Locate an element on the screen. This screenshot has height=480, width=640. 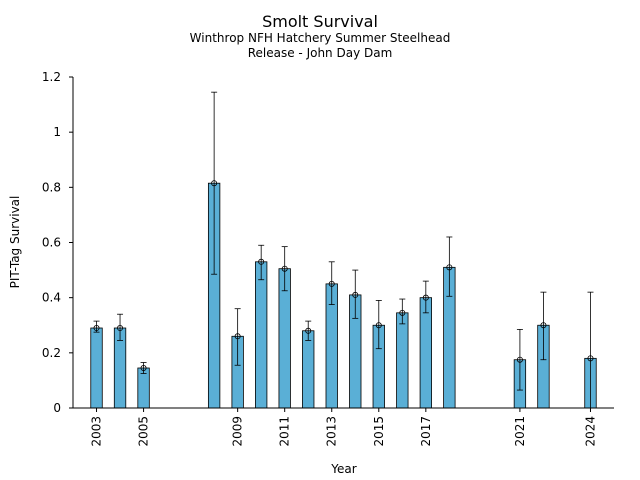
x-tick-label: 2013 is located at coordinates (332, 431).